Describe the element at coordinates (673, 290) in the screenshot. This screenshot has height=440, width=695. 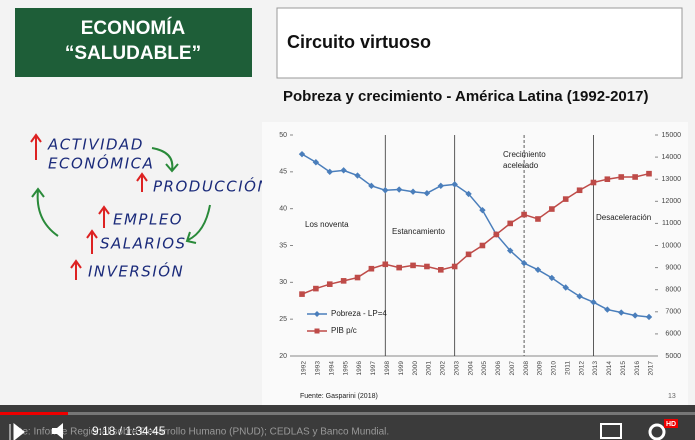
I see `y2-tick-label: 8000` at that location.